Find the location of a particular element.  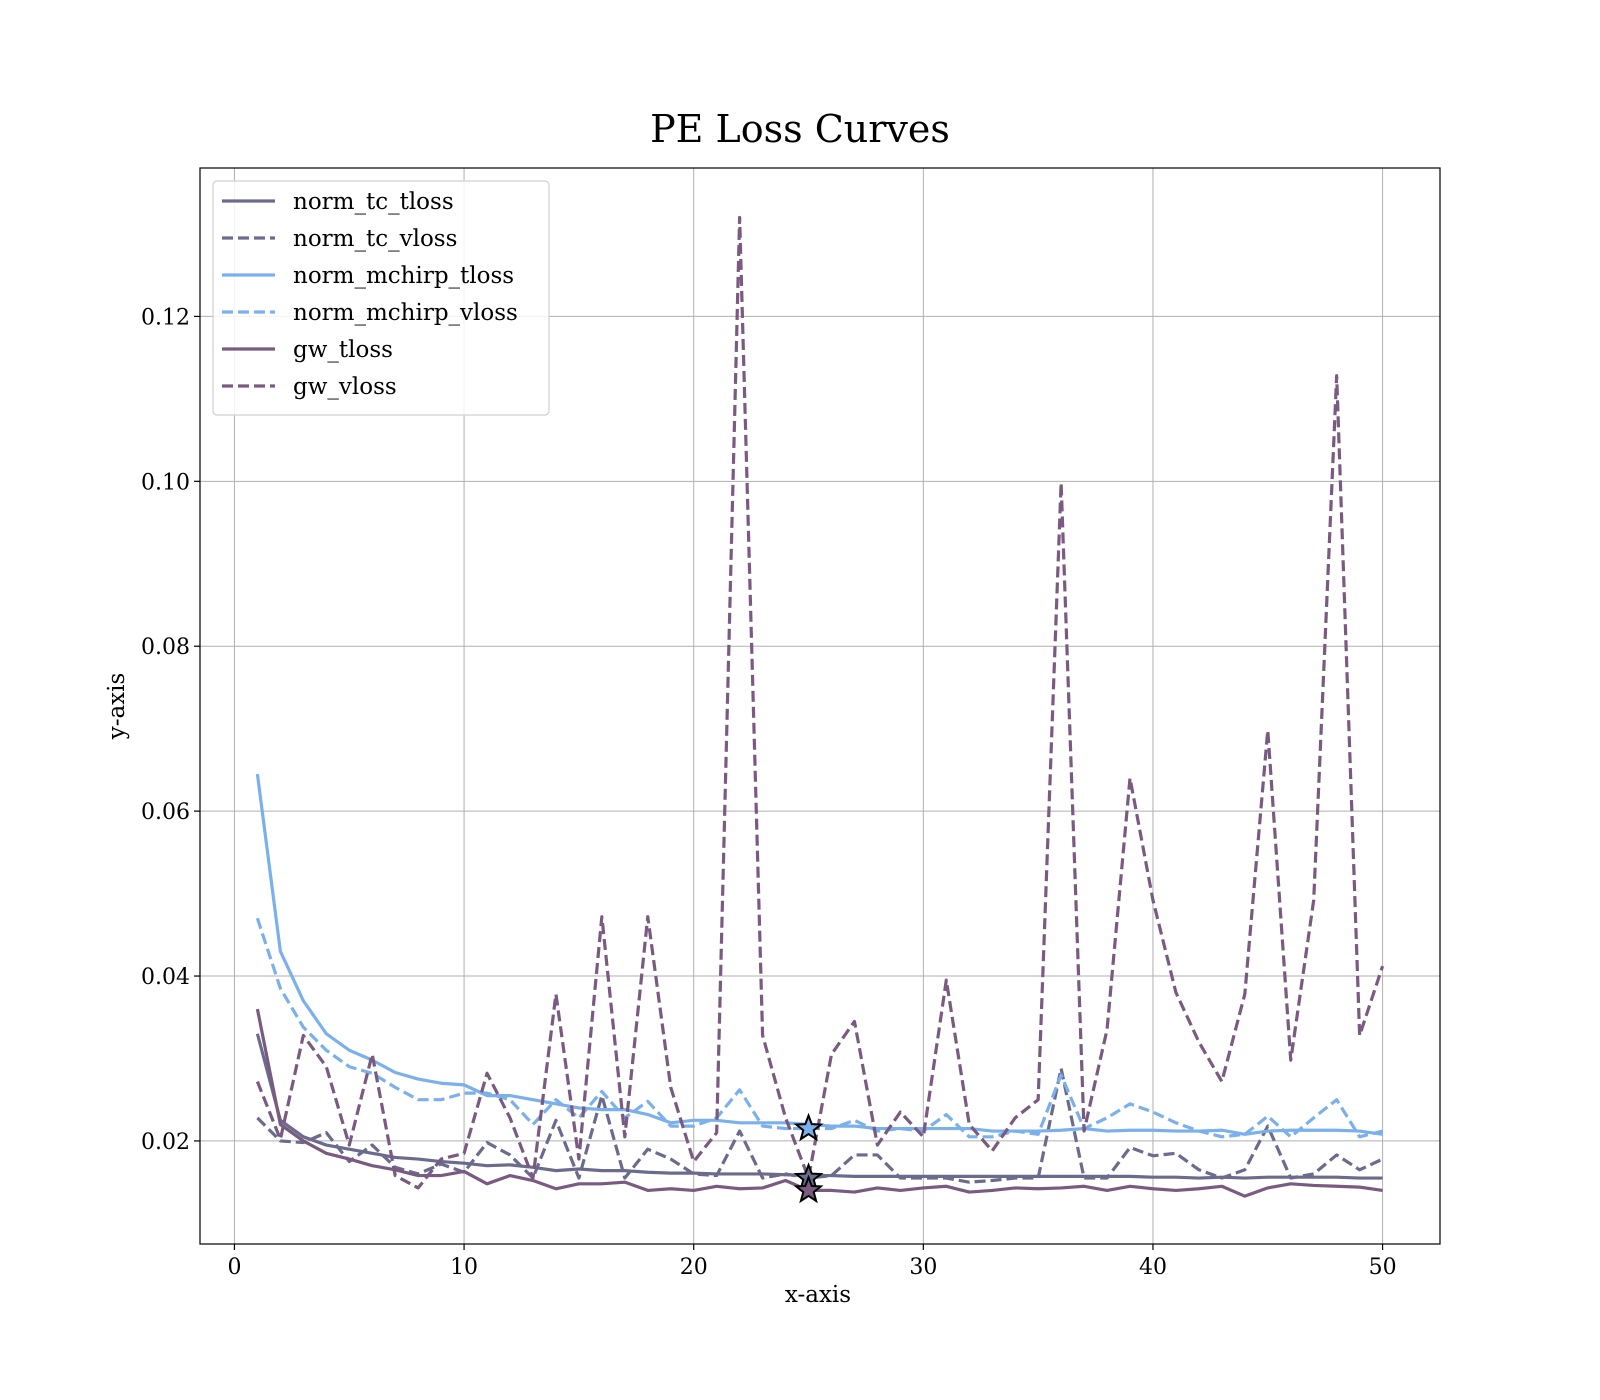

x-tick-label: 0 is located at coordinates (234, 1267).